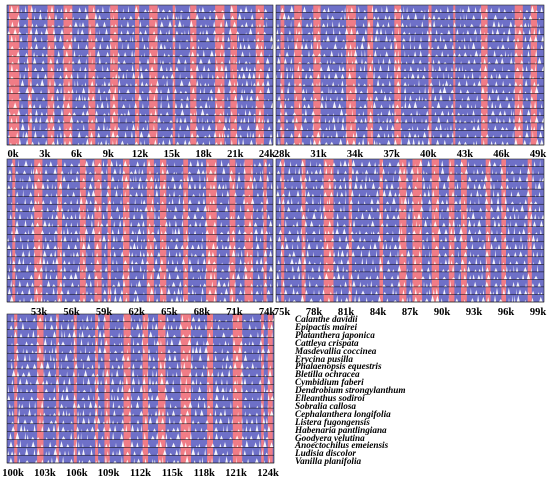  I want to click on legend-species-13: Listera fugongensis, so click(332, 421).